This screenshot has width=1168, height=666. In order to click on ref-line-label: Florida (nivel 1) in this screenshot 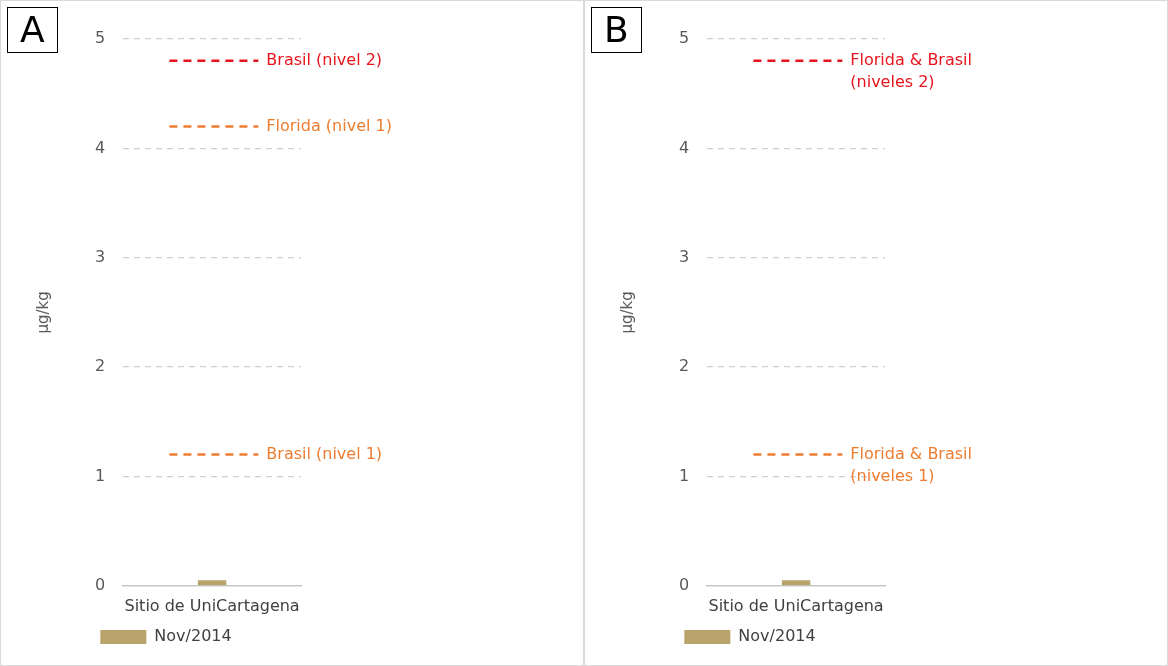, I will do `click(329, 125)`.